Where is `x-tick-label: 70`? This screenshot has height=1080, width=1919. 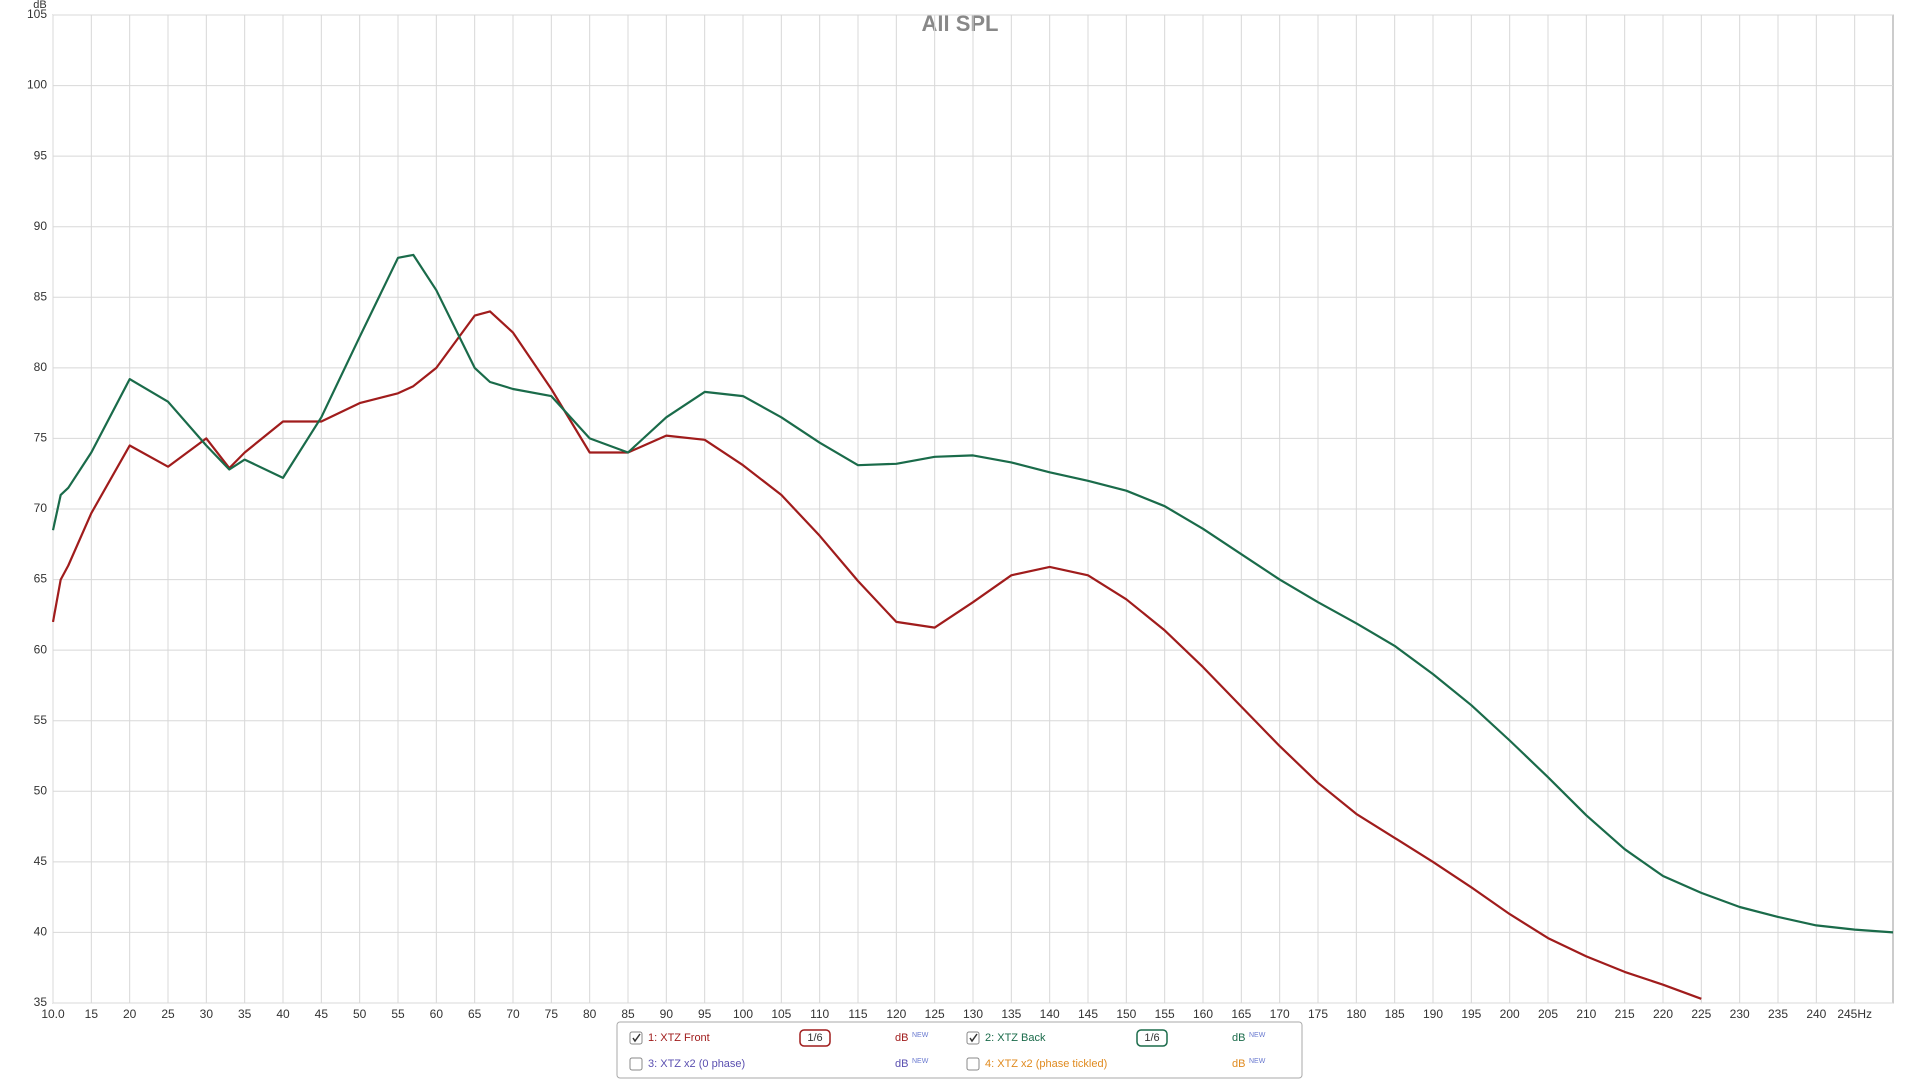
x-tick-label: 70 is located at coordinates (513, 1014).